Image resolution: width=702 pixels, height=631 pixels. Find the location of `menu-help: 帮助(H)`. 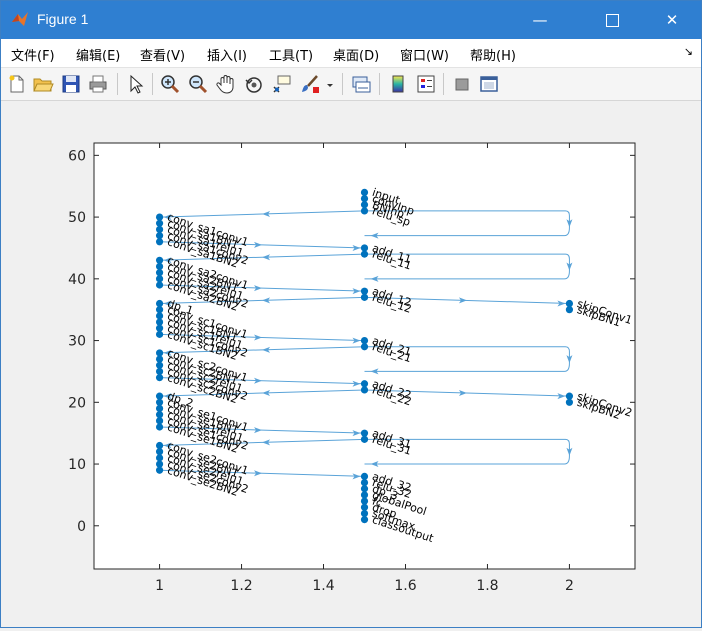

menu-help: 帮助(H) is located at coordinates (493, 56).